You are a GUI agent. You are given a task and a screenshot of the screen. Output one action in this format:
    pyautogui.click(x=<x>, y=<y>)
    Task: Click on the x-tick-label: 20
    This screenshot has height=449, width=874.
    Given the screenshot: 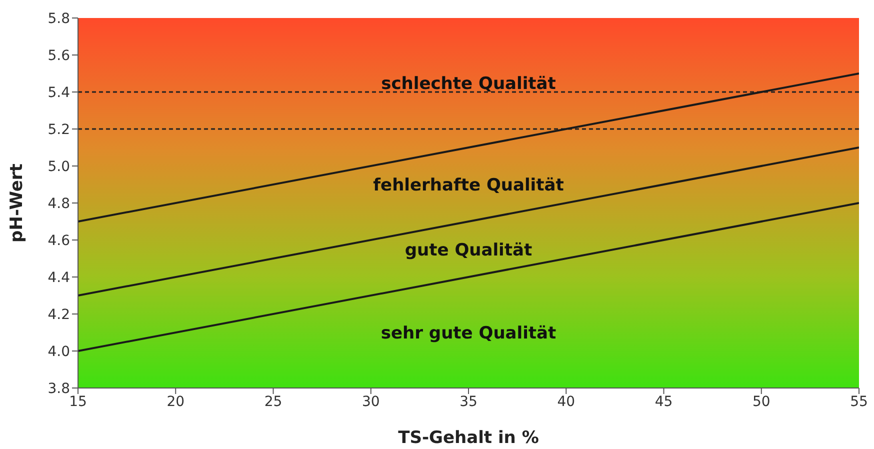 What is the action you would take?
    pyautogui.click(x=175, y=402)
    